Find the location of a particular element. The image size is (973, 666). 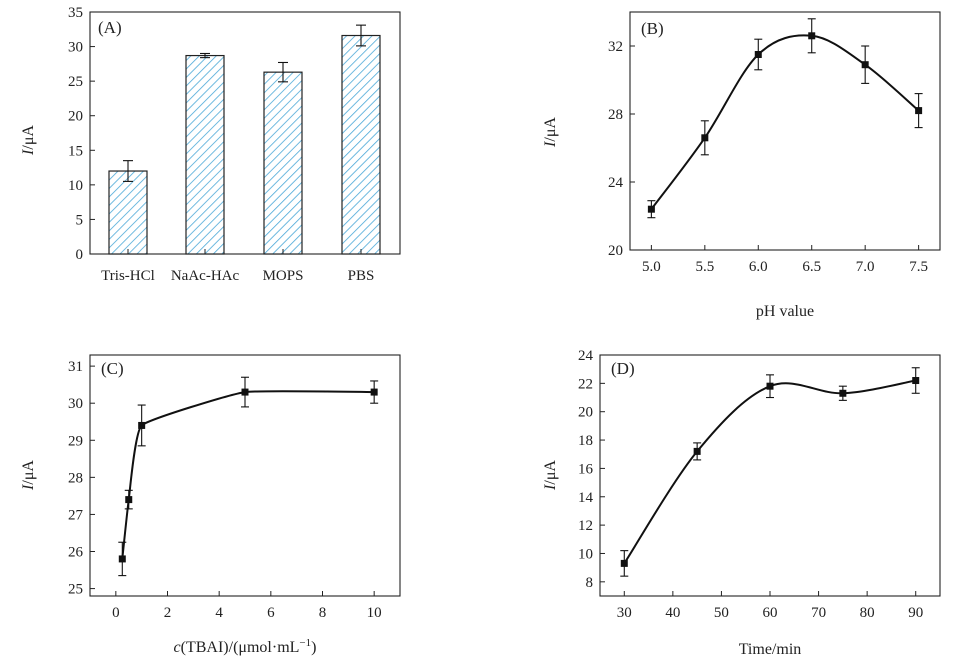

x-tick-label: 0 is located at coordinates (116, 613).